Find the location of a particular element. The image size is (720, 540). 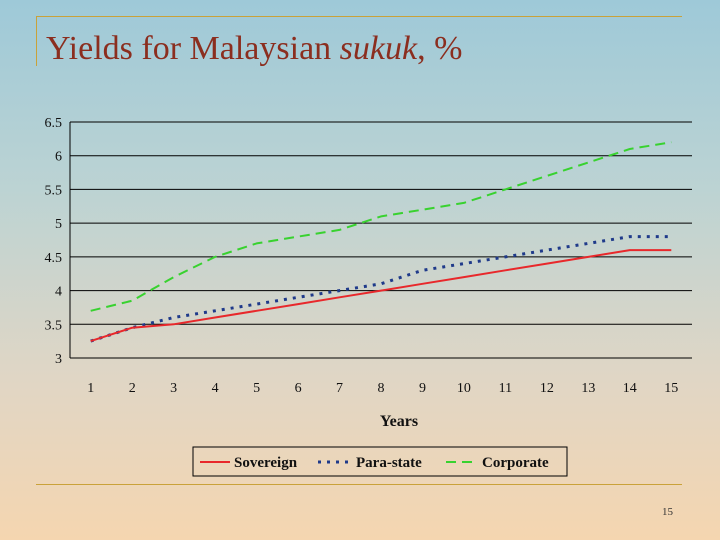

legend-label-corporate: Corporate is located at coordinates (515, 463).